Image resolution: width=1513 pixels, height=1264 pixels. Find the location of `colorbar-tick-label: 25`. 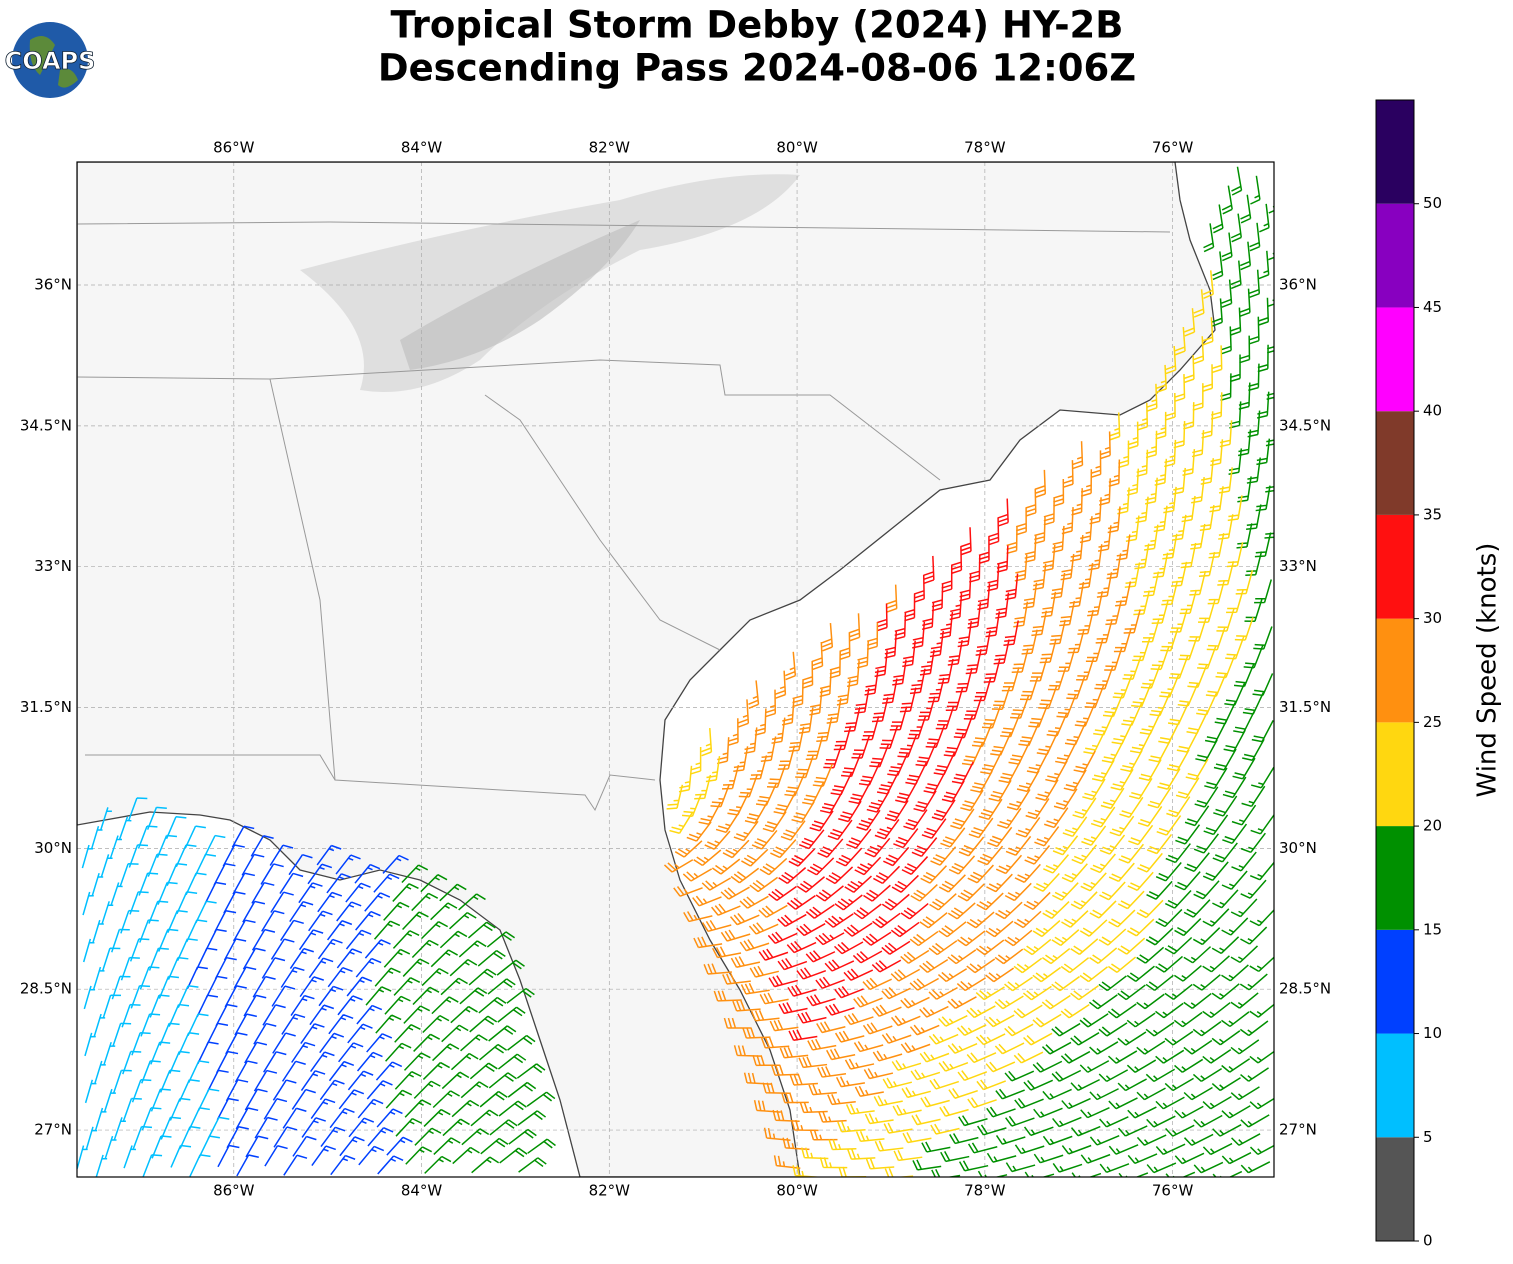

colorbar-tick-label: 25 is located at coordinates (1432, 722).